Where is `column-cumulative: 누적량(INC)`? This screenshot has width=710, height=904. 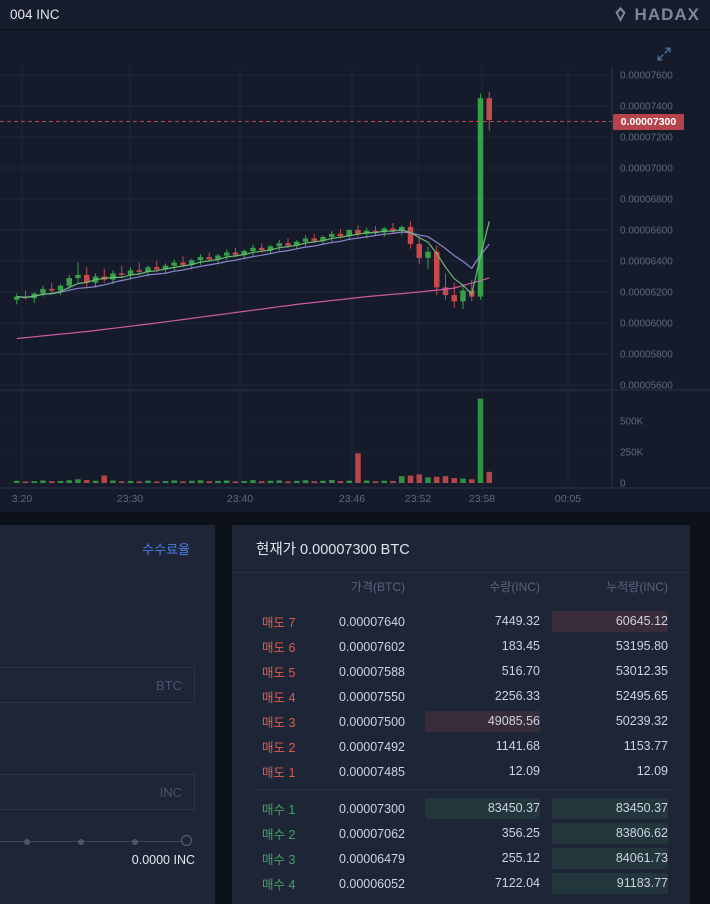 column-cumulative: 누적량(INC) is located at coordinates (637, 586).